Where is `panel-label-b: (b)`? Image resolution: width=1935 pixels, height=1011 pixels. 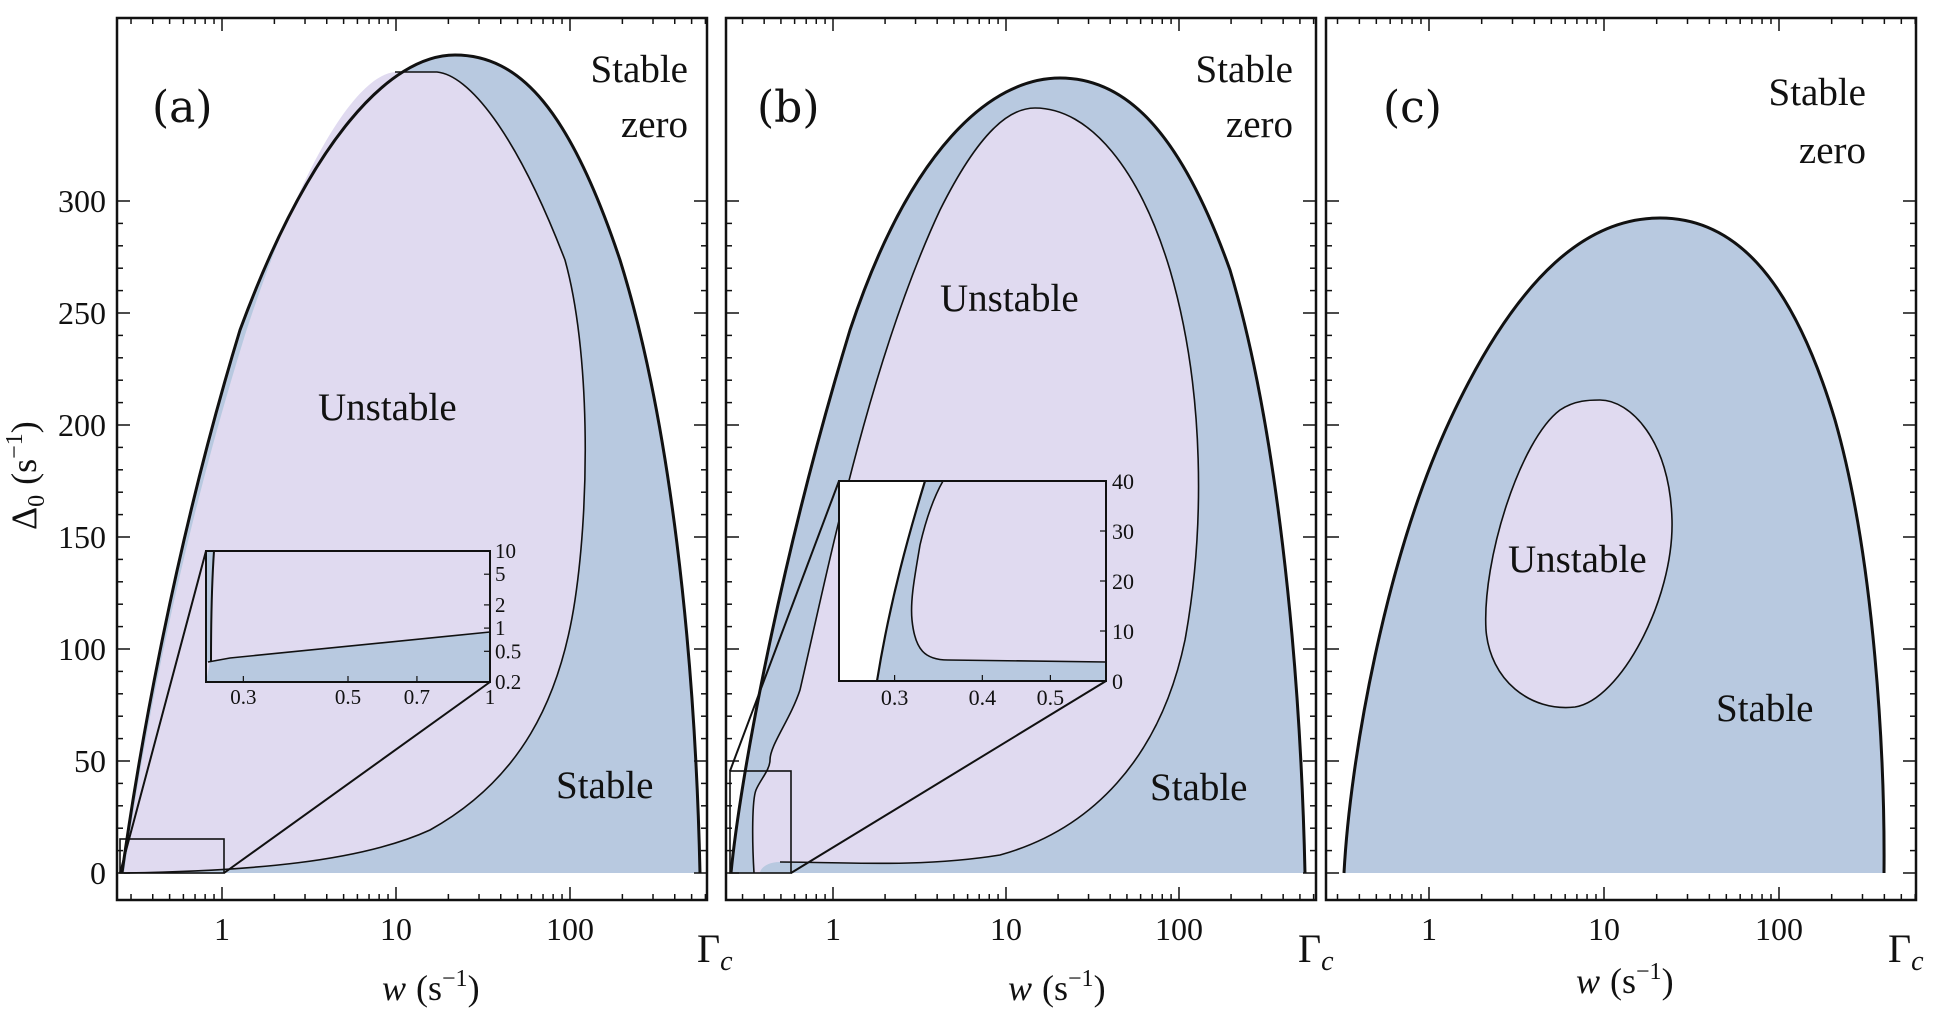 panel-label-b: (b) is located at coordinates (788, 107).